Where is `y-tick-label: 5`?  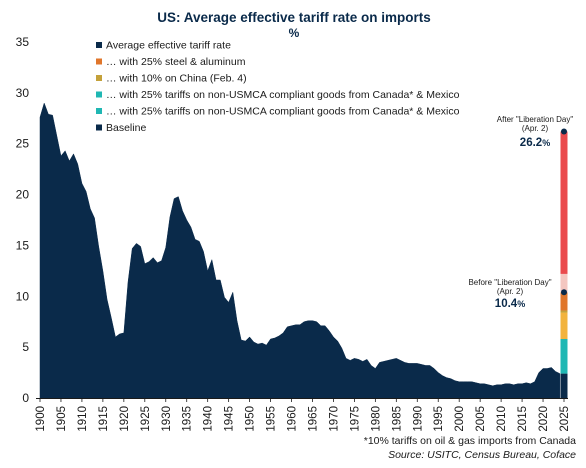 y-tick-label: 5 is located at coordinates (25, 347).